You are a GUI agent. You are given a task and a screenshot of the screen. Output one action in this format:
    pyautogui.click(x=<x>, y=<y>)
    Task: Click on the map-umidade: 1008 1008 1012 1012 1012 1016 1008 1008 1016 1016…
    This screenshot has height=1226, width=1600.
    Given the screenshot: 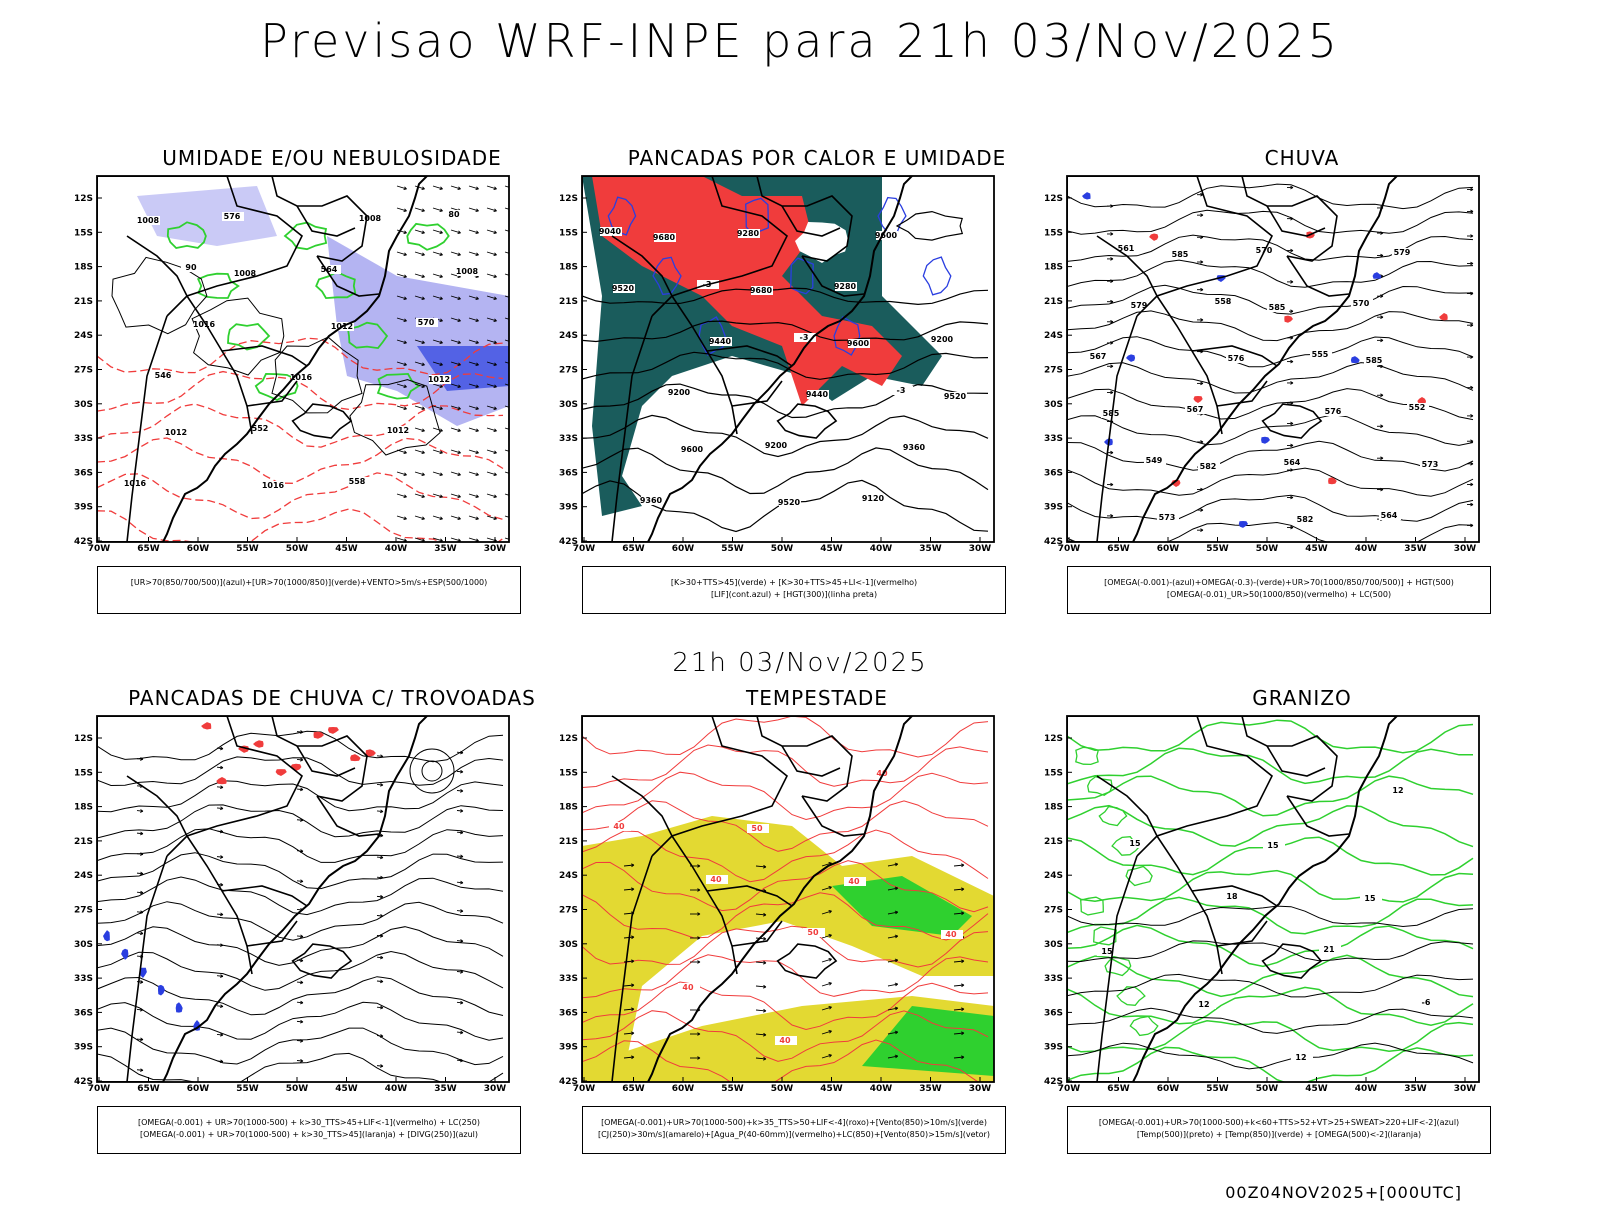 What is the action you would take?
    pyautogui.click(x=320, y=370)
    